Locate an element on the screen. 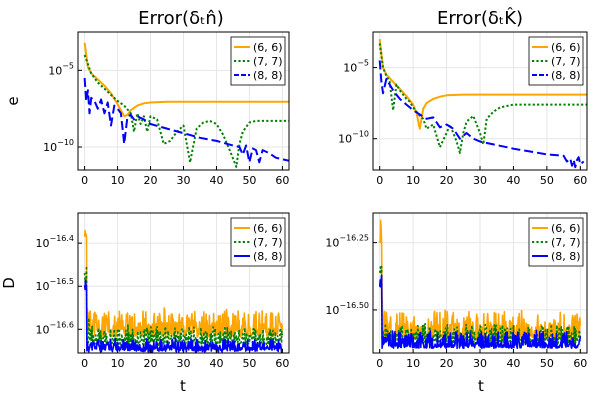 The height and width of the screenshot is (400, 600). tick-labels: 0 10 20 30 40 50 60 10−16.50 10−16.25 is located at coordinates (456, 302).